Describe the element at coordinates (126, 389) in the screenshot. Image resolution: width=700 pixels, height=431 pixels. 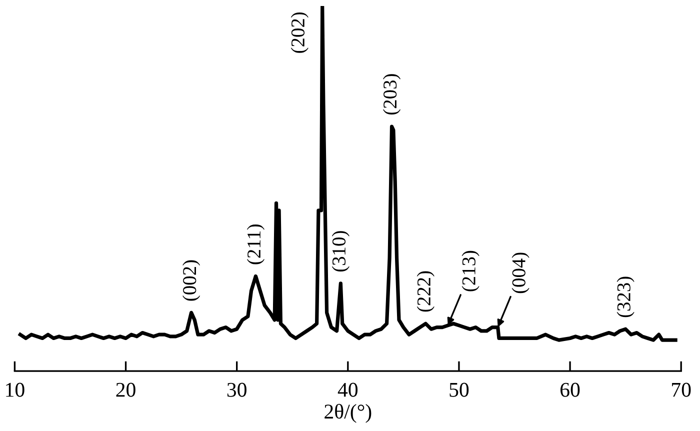
I see `x-tick-label: 20` at that location.